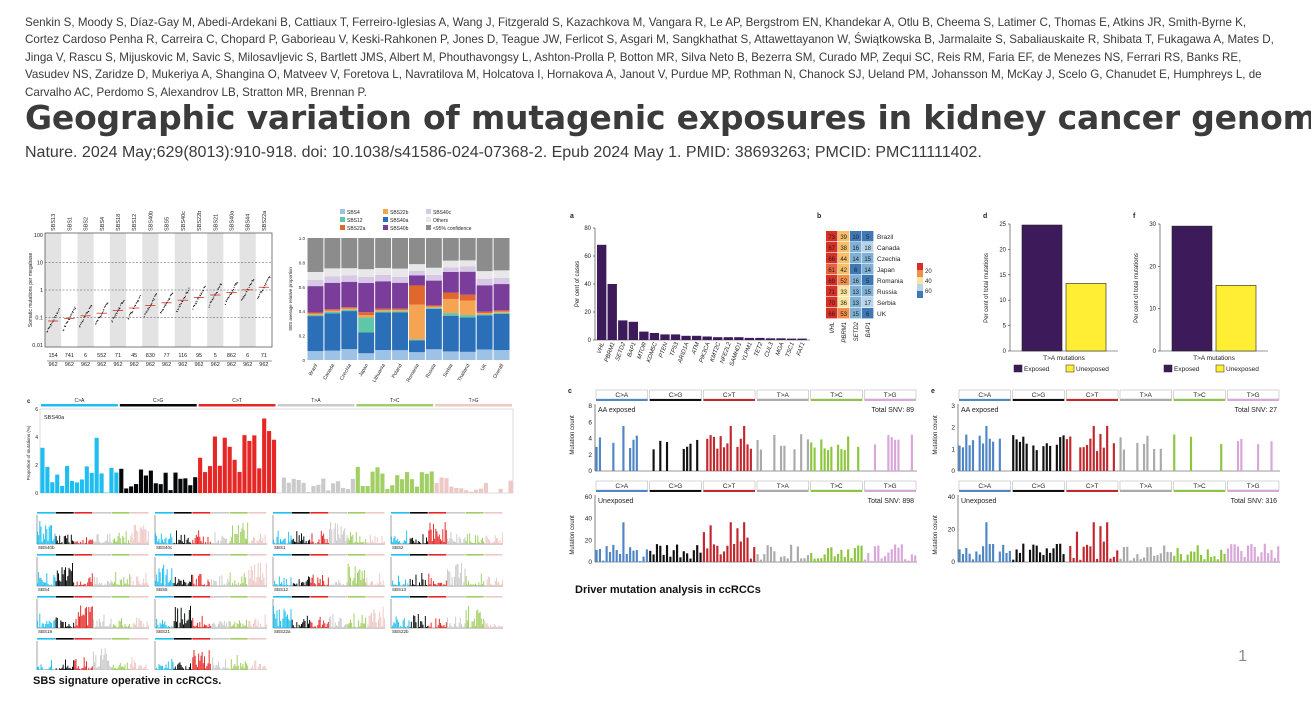 This screenshot has width=1311, height=715. I want to click on gene-label: PTEN, so click(663, 350).